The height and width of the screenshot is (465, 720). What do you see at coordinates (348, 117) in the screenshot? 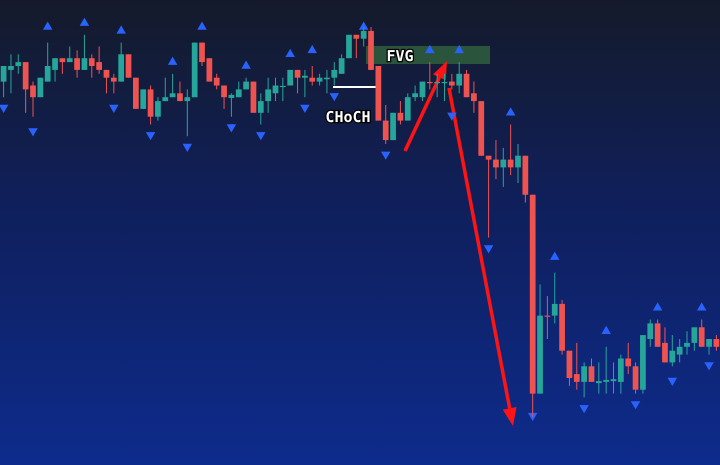
I see `annotation: CHoCH` at bounding box center [348, 117].